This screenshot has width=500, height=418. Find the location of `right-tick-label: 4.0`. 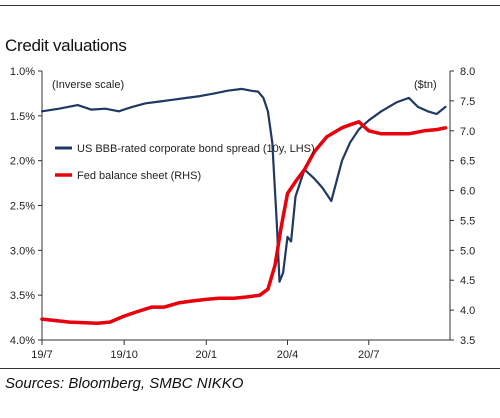

right-tick-label: 4.0 is located at coordinates (467, 311).